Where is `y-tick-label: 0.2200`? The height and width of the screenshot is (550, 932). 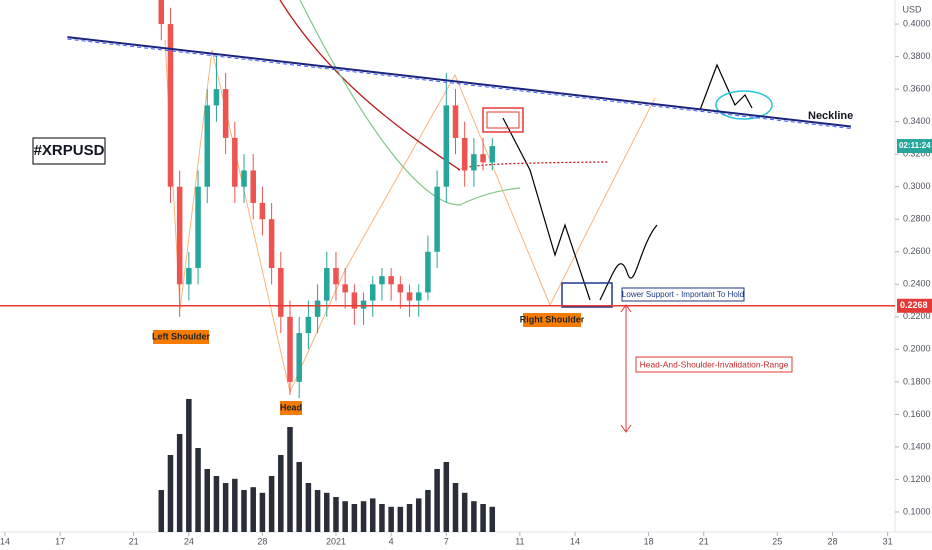
y-tick-label: 0.2200 is located at coordinates (917, 316).